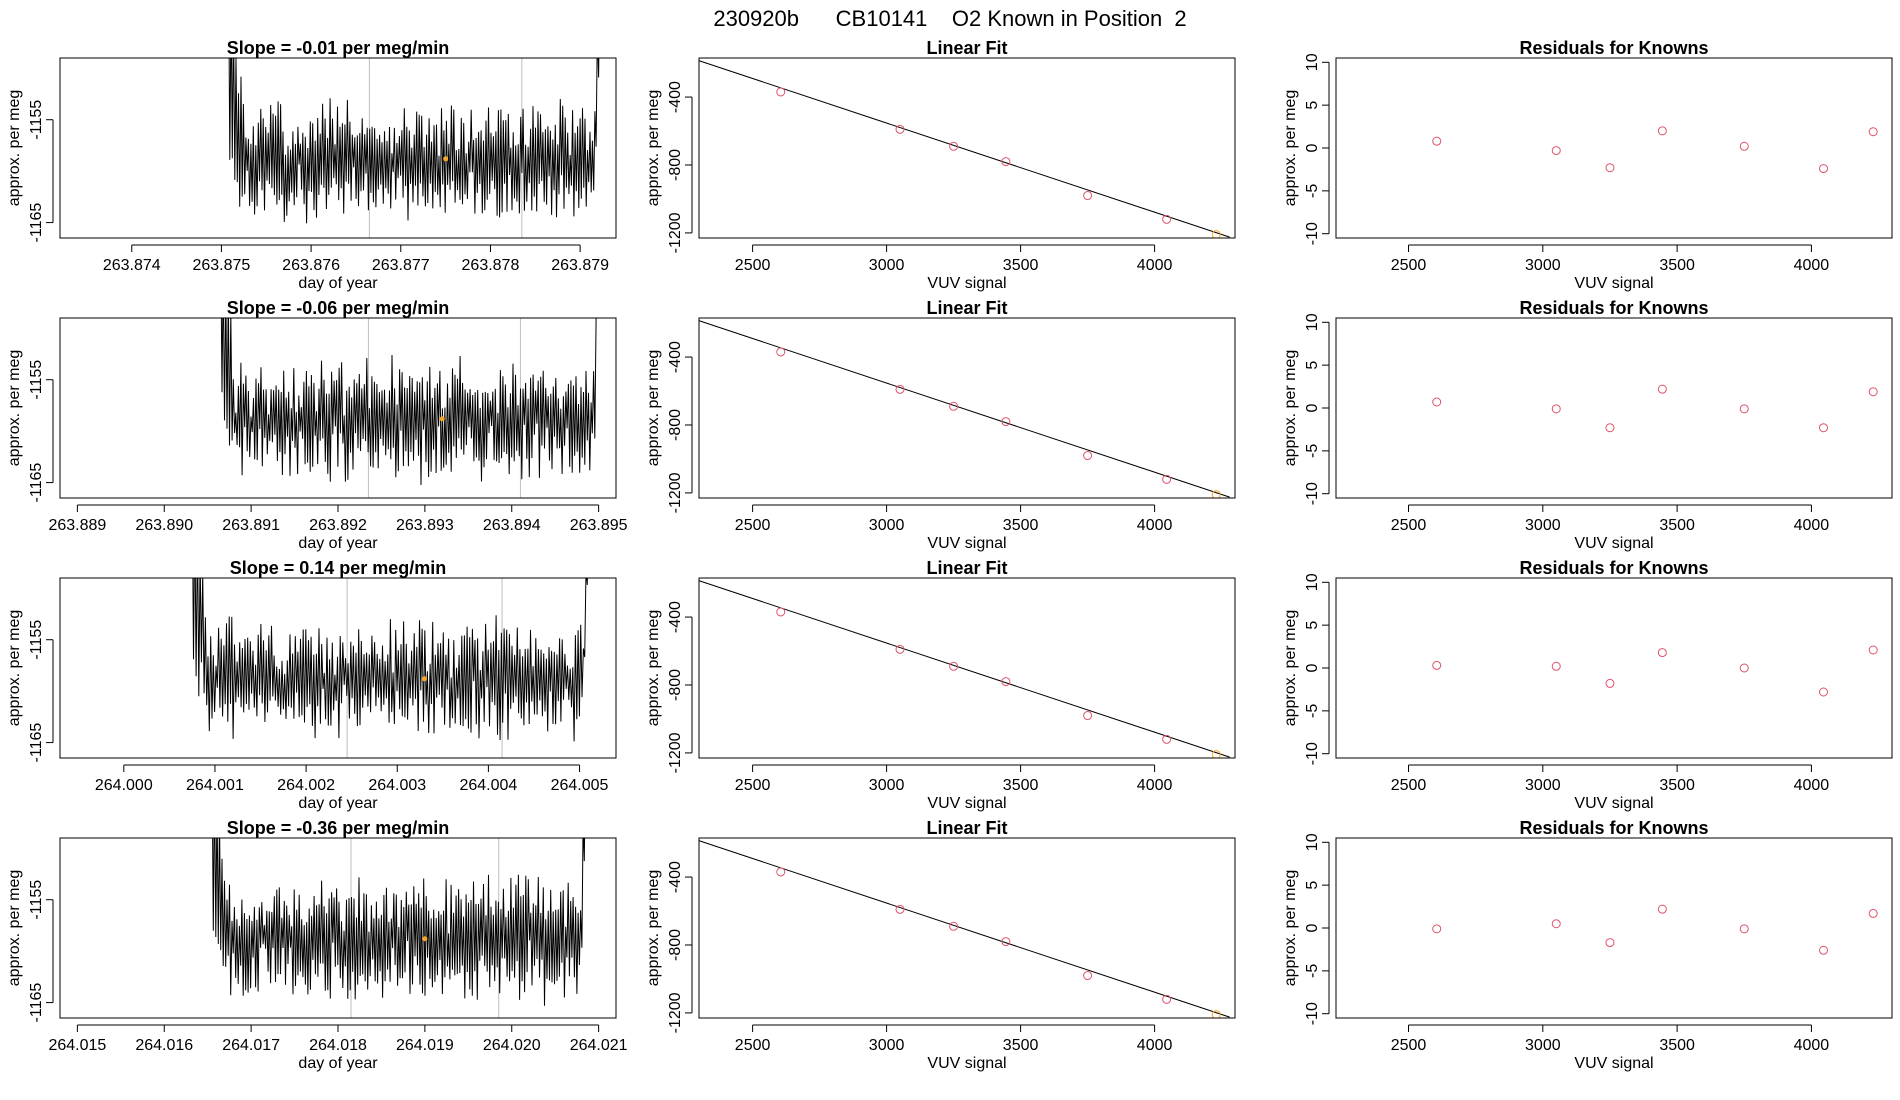  Describe the element at coordinates (1155, 265) in the screenshot. I see `linear-fit-1-x-tick-label-3: 4000` at that location.